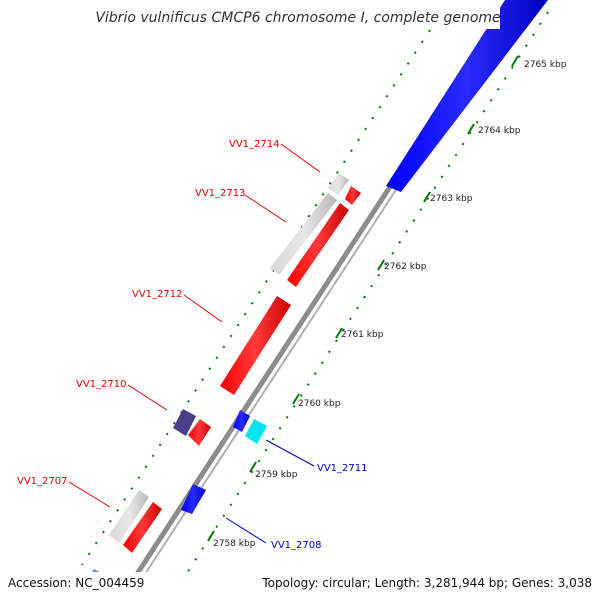  I want to click on gene-vv1-2710b-feature, so click(199, 432).